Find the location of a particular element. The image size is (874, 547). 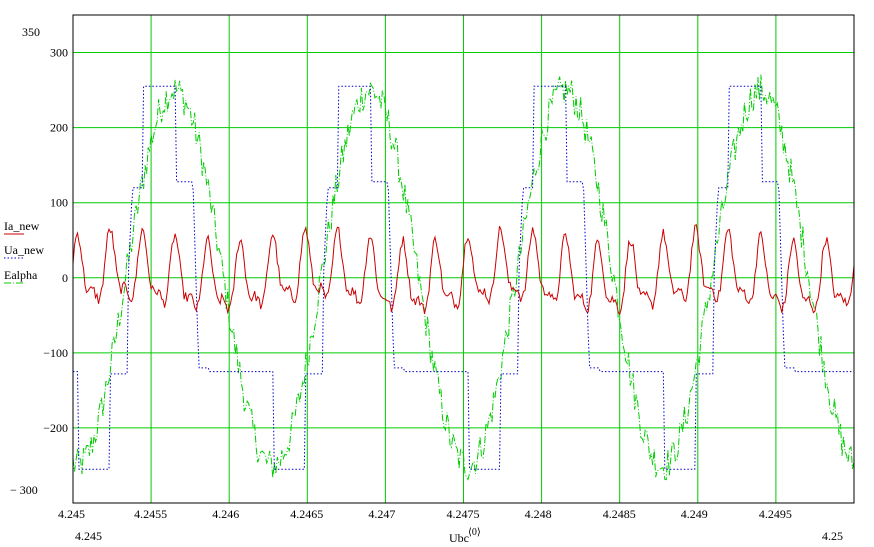

x-tick-label: 4.2495 is located at coordinates (775, 514).